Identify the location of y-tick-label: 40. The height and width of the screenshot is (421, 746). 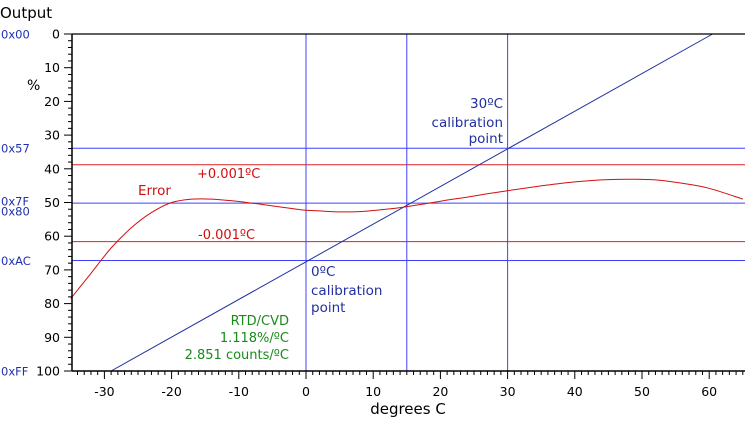
(52, 168).